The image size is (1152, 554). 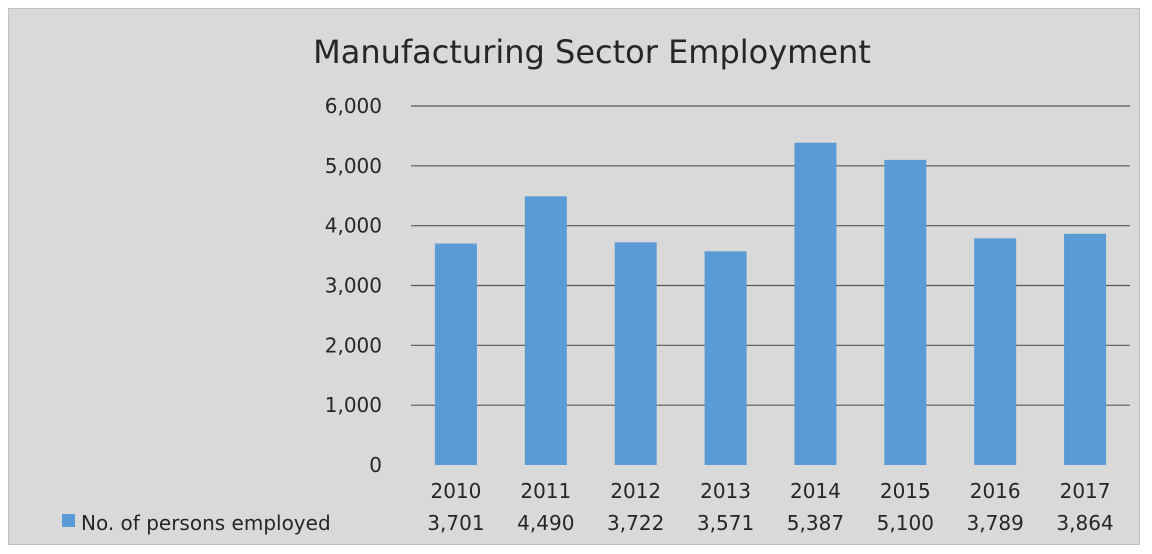 I want to click on y-tick-label: 4,000, so click(x=353, y=226).